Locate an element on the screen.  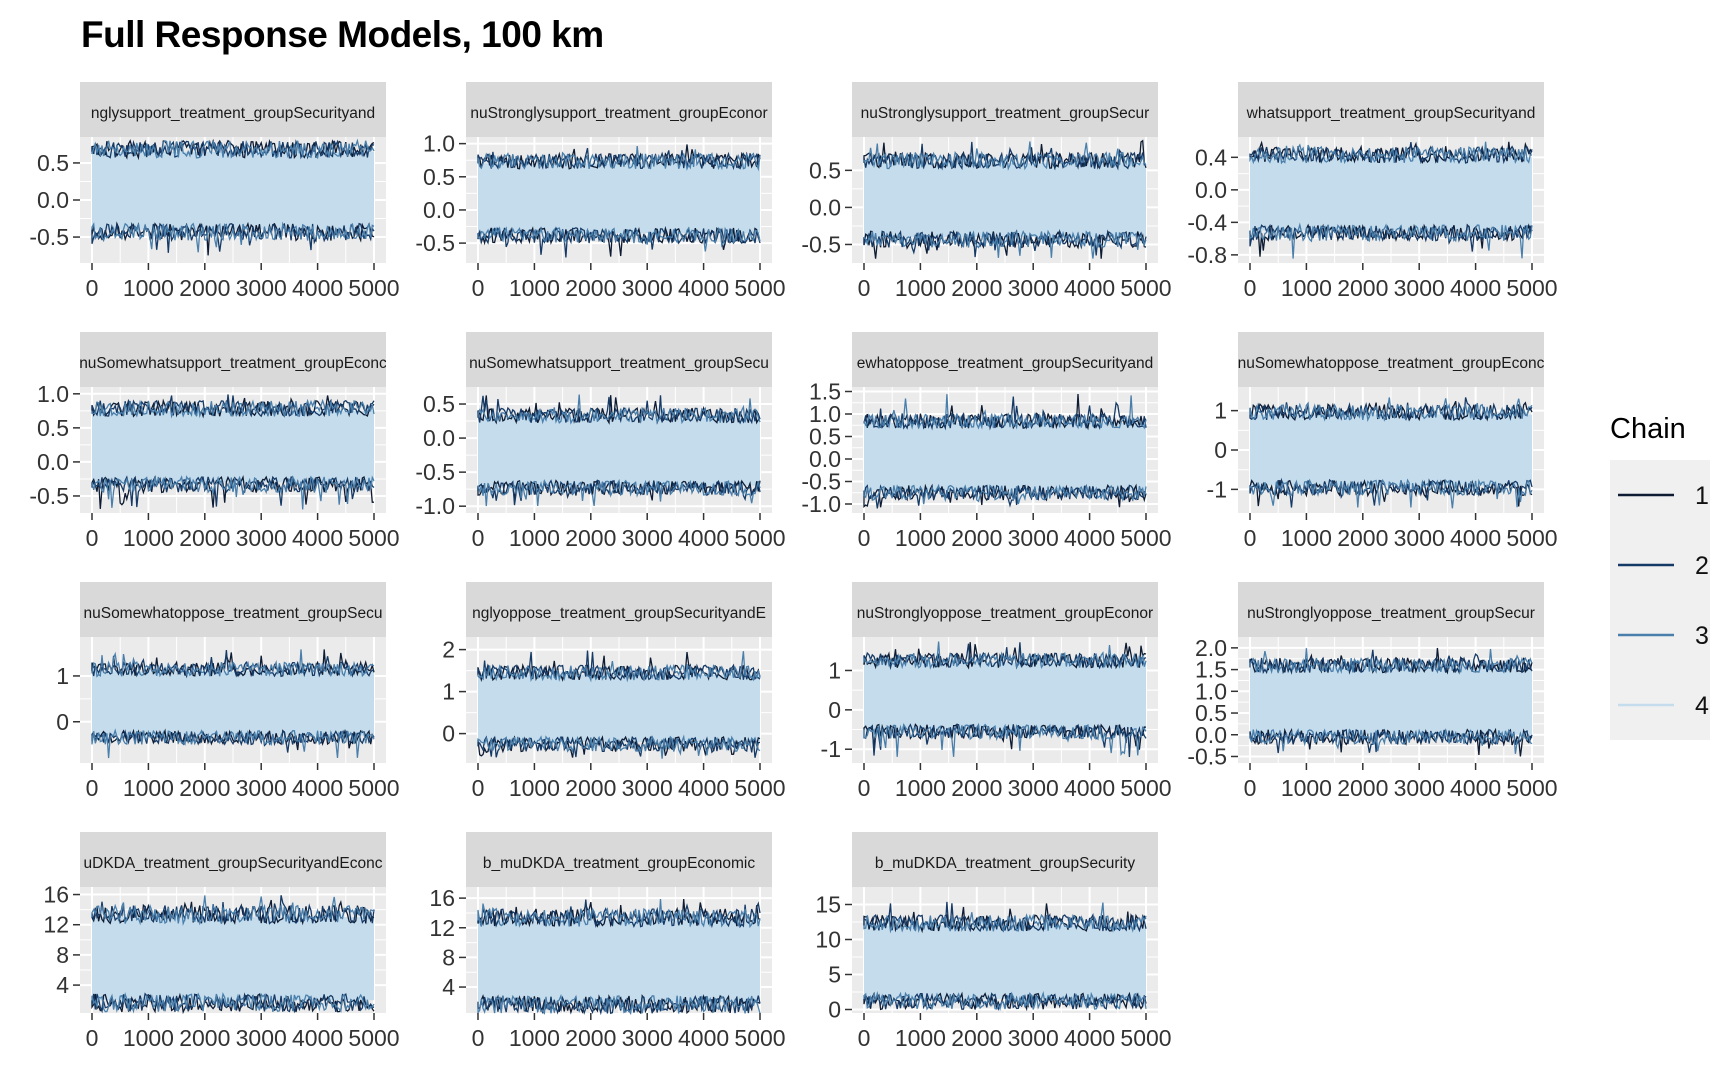
legend-key-background is located at coordinates (1660, 600).